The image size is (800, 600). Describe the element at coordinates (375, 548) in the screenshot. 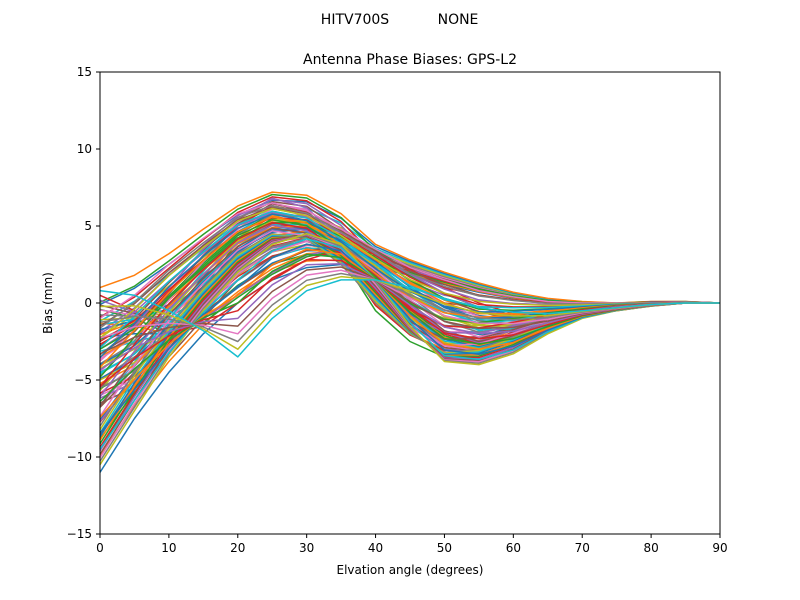

I see `x-tick-label: 40` at that location.